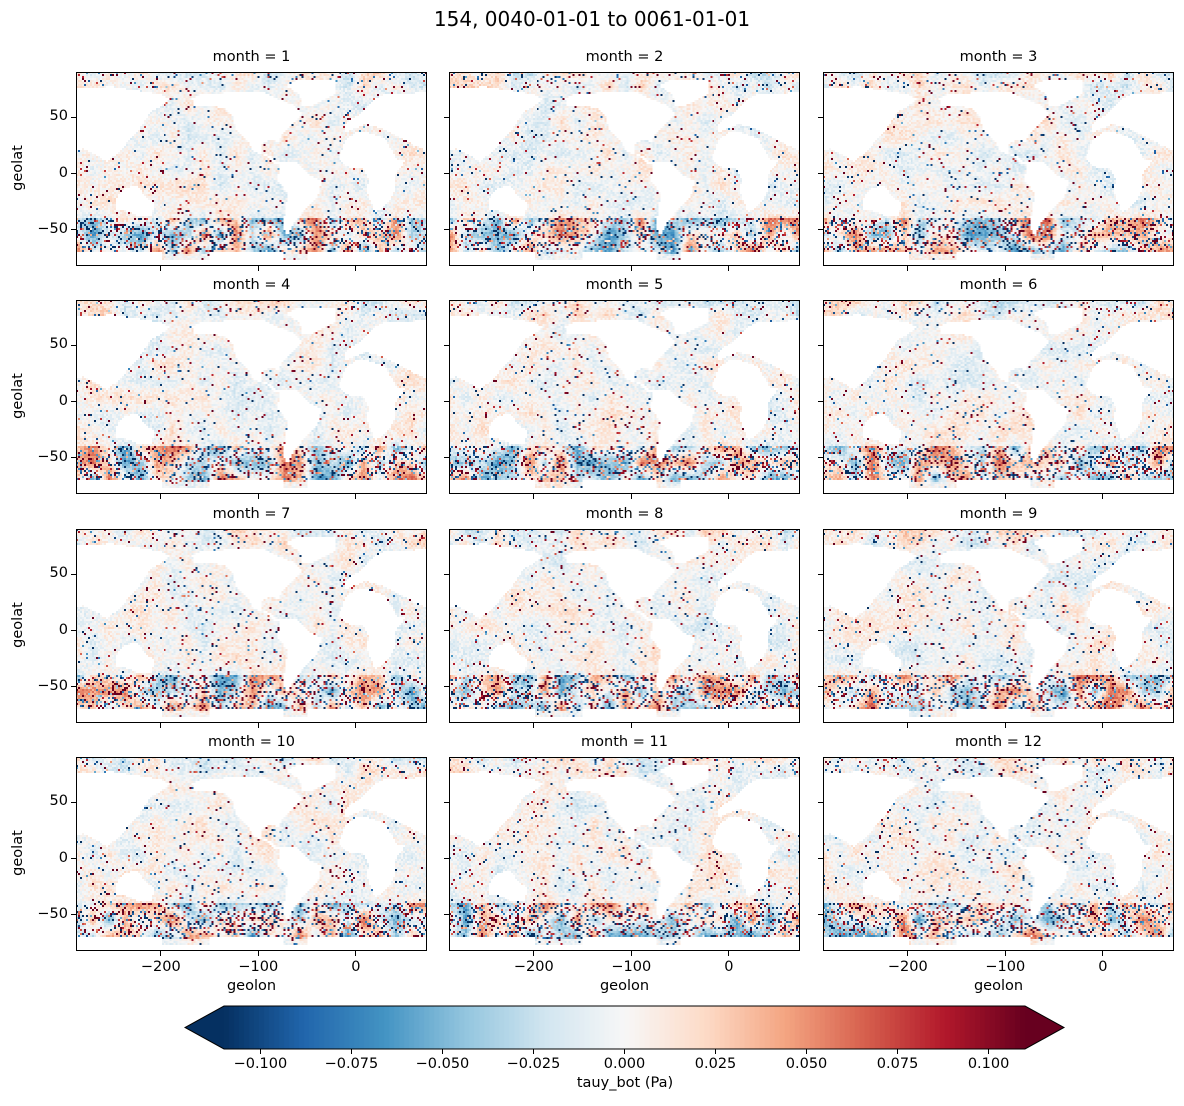  Describe the element at coordinates (218, 864) in the screenshot. I see `map-panel-10: month = 10 −200 −100 0 50 0 −50 geolat geolon` at that location.